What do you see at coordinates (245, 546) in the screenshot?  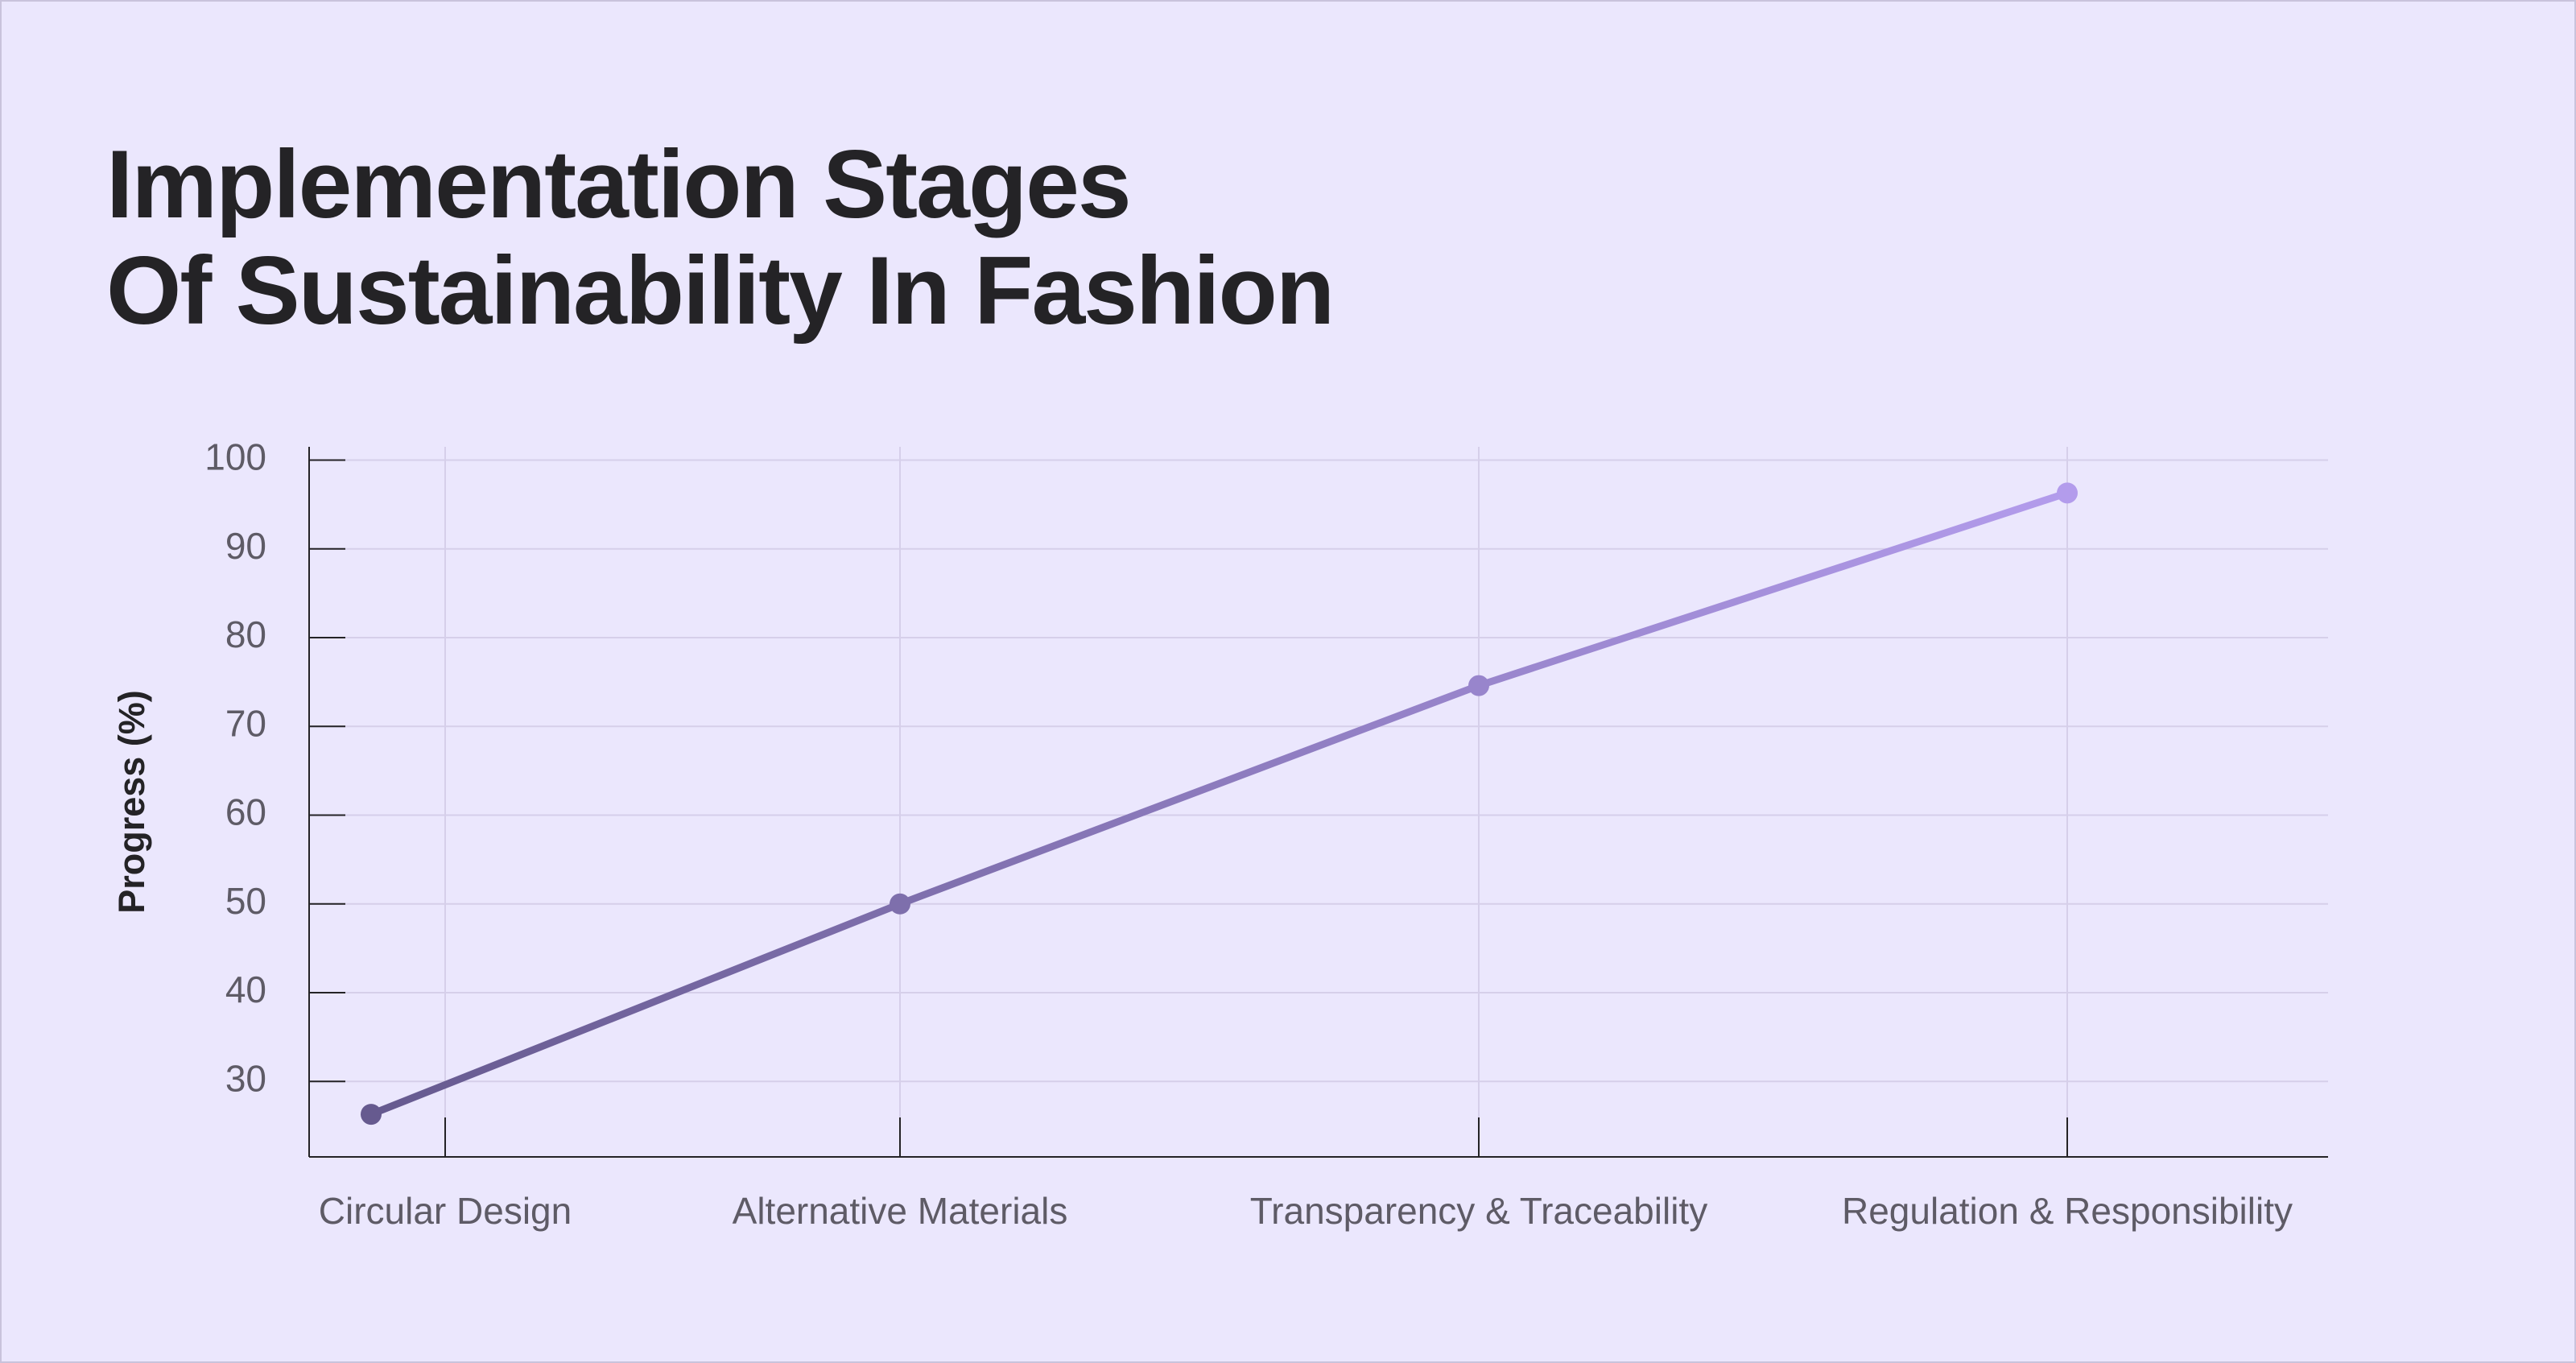 I see `y-tick-label: 90` at bounding box center [245, 546].